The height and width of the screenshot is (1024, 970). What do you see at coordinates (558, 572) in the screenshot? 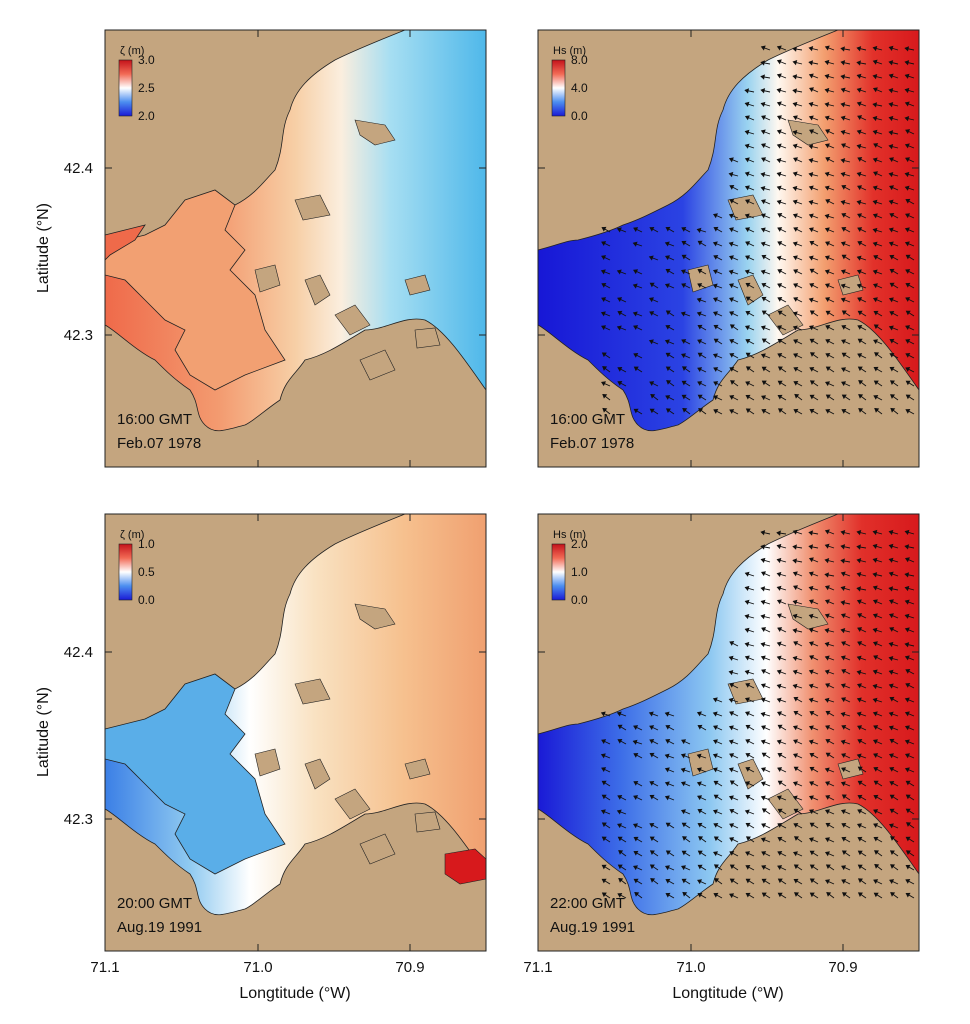
I see `colorbar` at bounding box center [558, 572].